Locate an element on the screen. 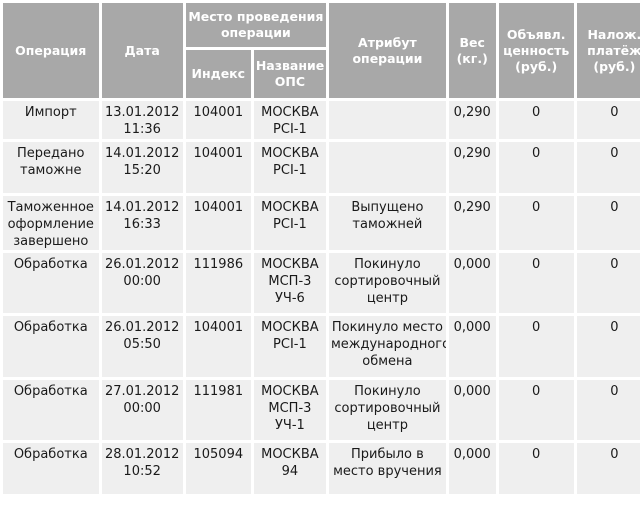 The width and height of the screenshot is (640, 506). header-cod: Налож. платёж (руб.) is located at coordinates (608, 50).